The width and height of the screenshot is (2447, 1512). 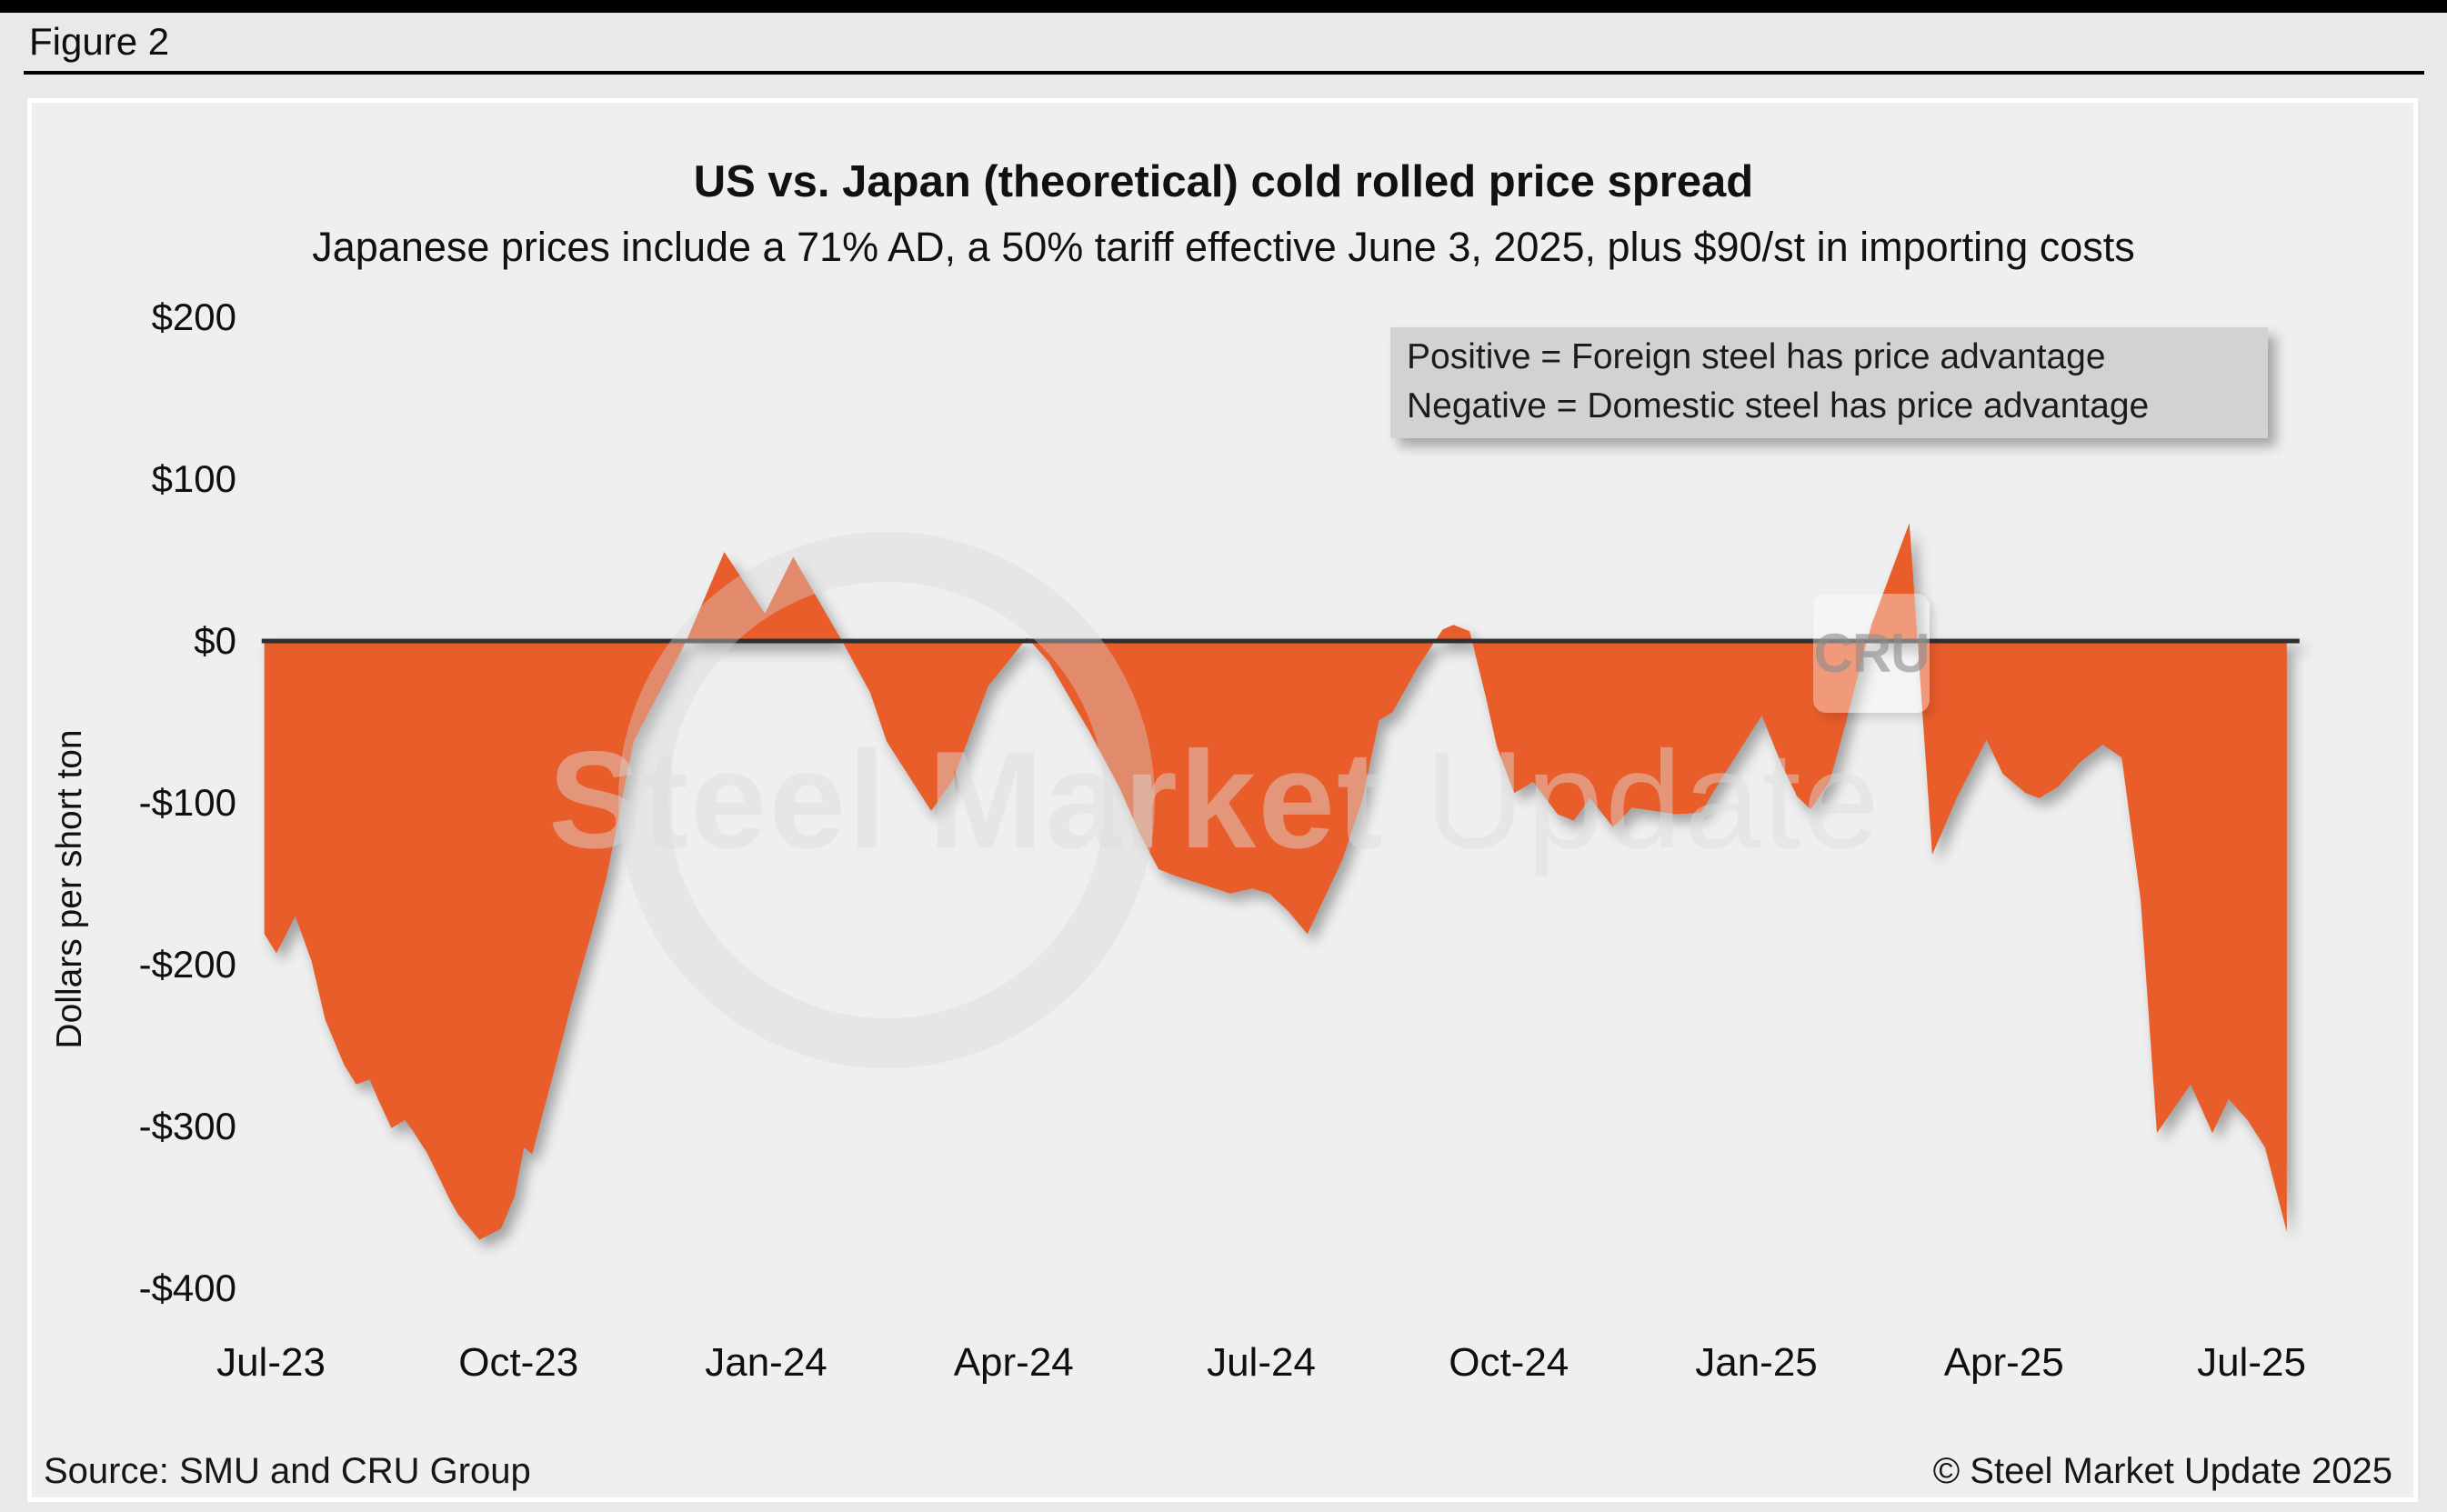 I want to click on smu-watermark-update: Update, so click(x=1653, y=800).